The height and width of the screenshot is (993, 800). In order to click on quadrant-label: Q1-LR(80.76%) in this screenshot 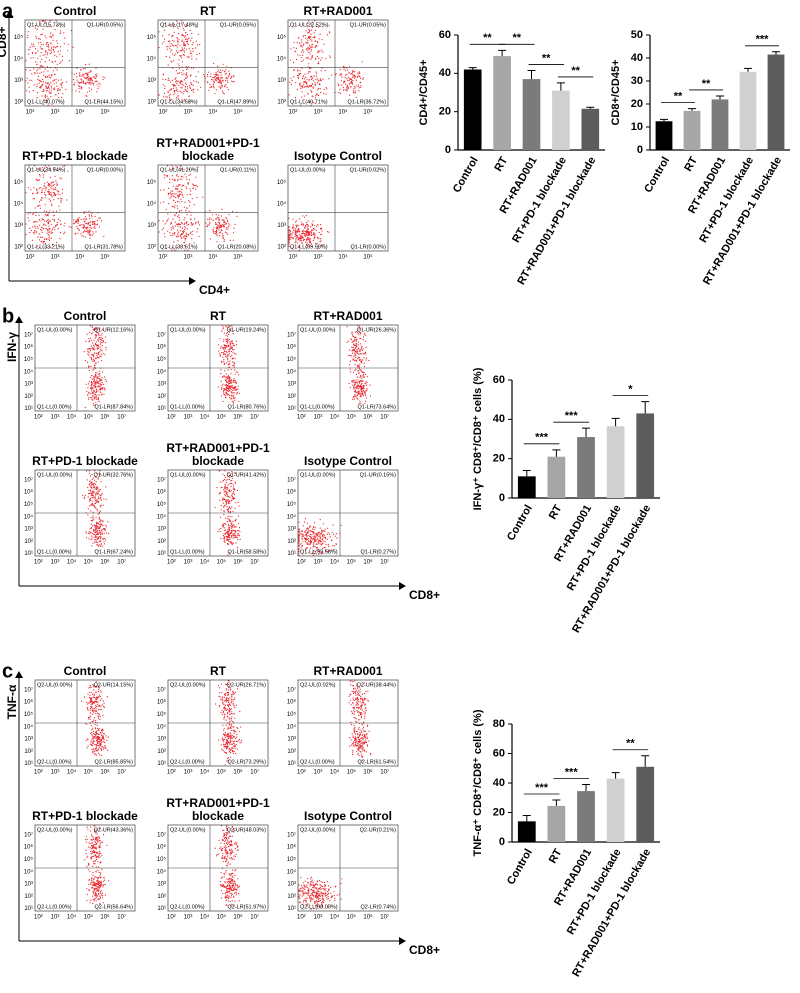, I will do `click(246, 407)`.